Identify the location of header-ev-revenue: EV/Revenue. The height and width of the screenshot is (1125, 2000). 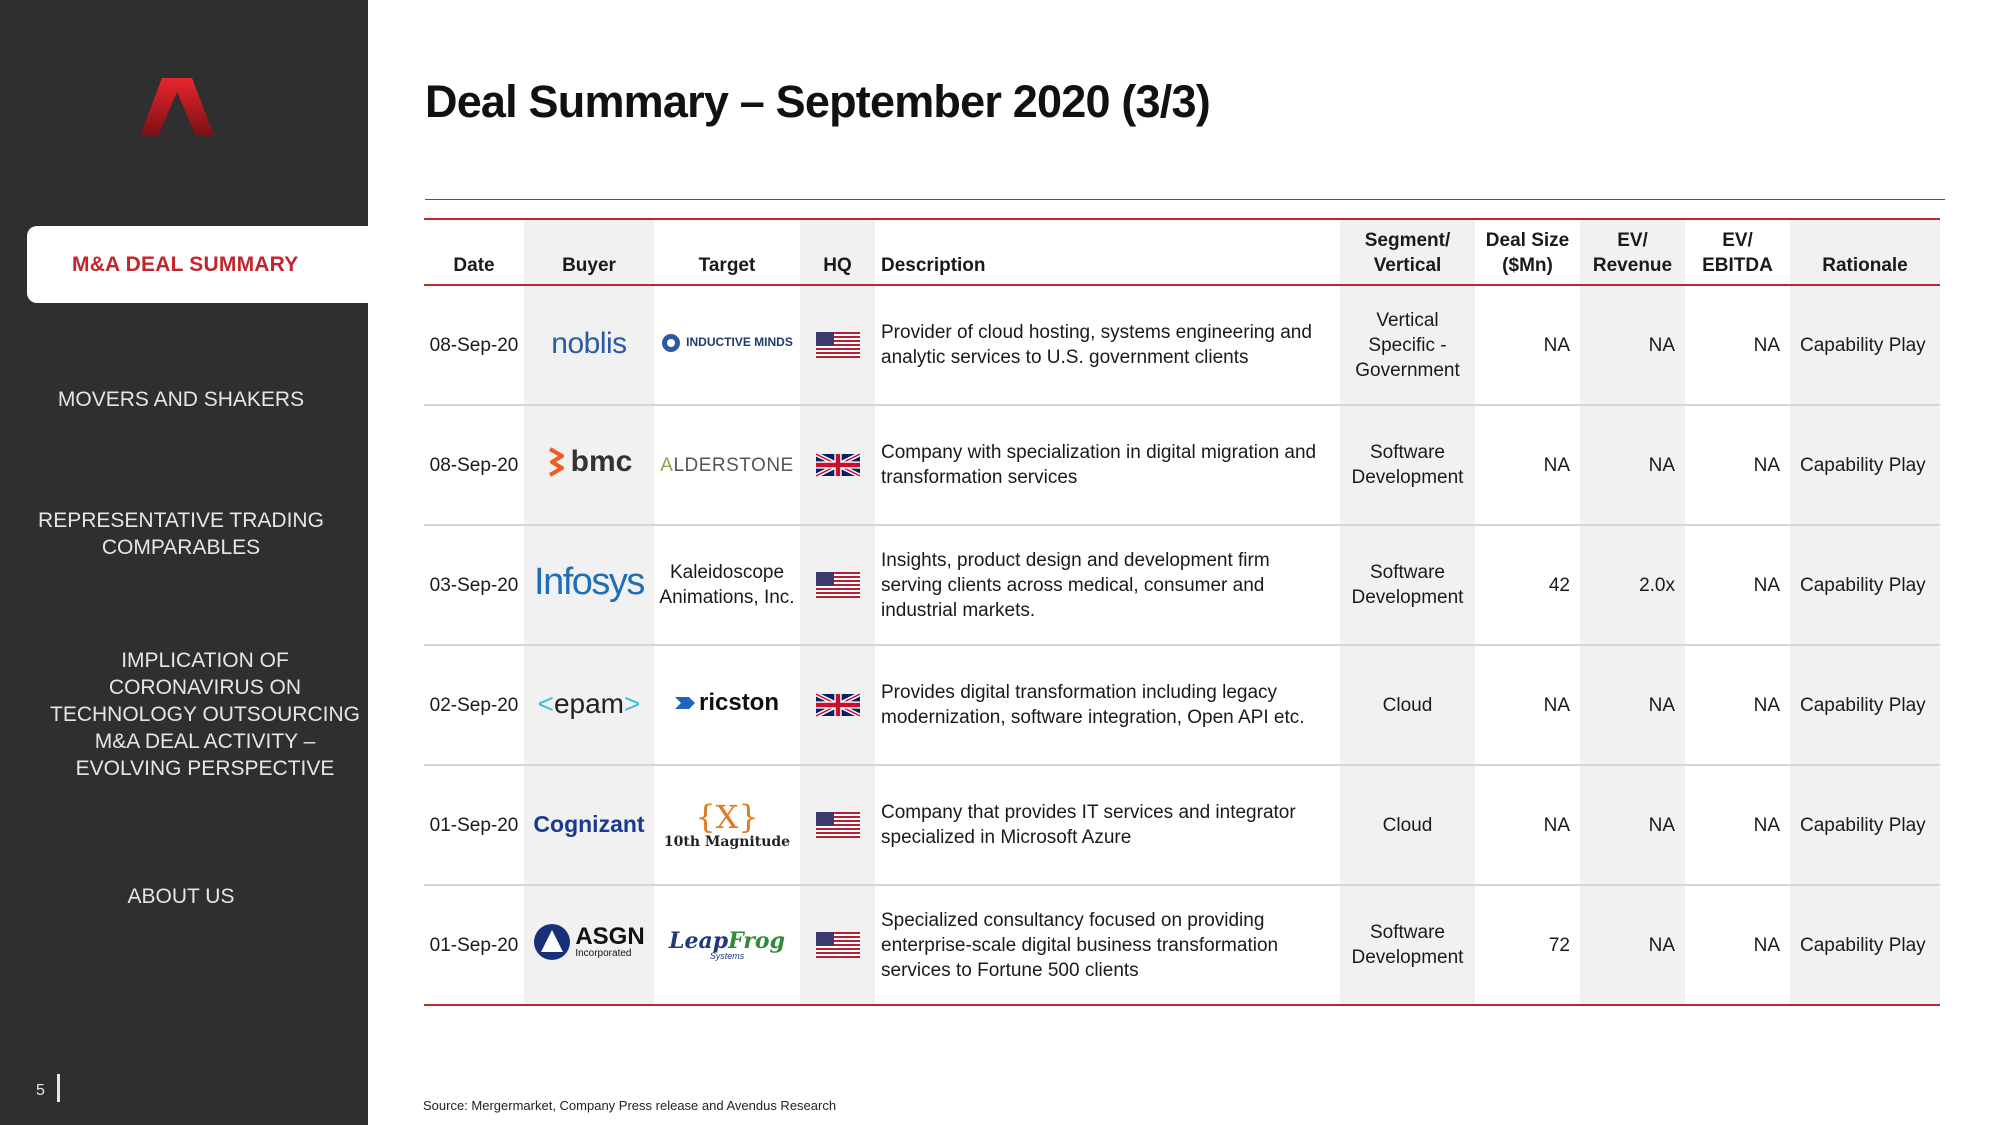
(1632, 252).